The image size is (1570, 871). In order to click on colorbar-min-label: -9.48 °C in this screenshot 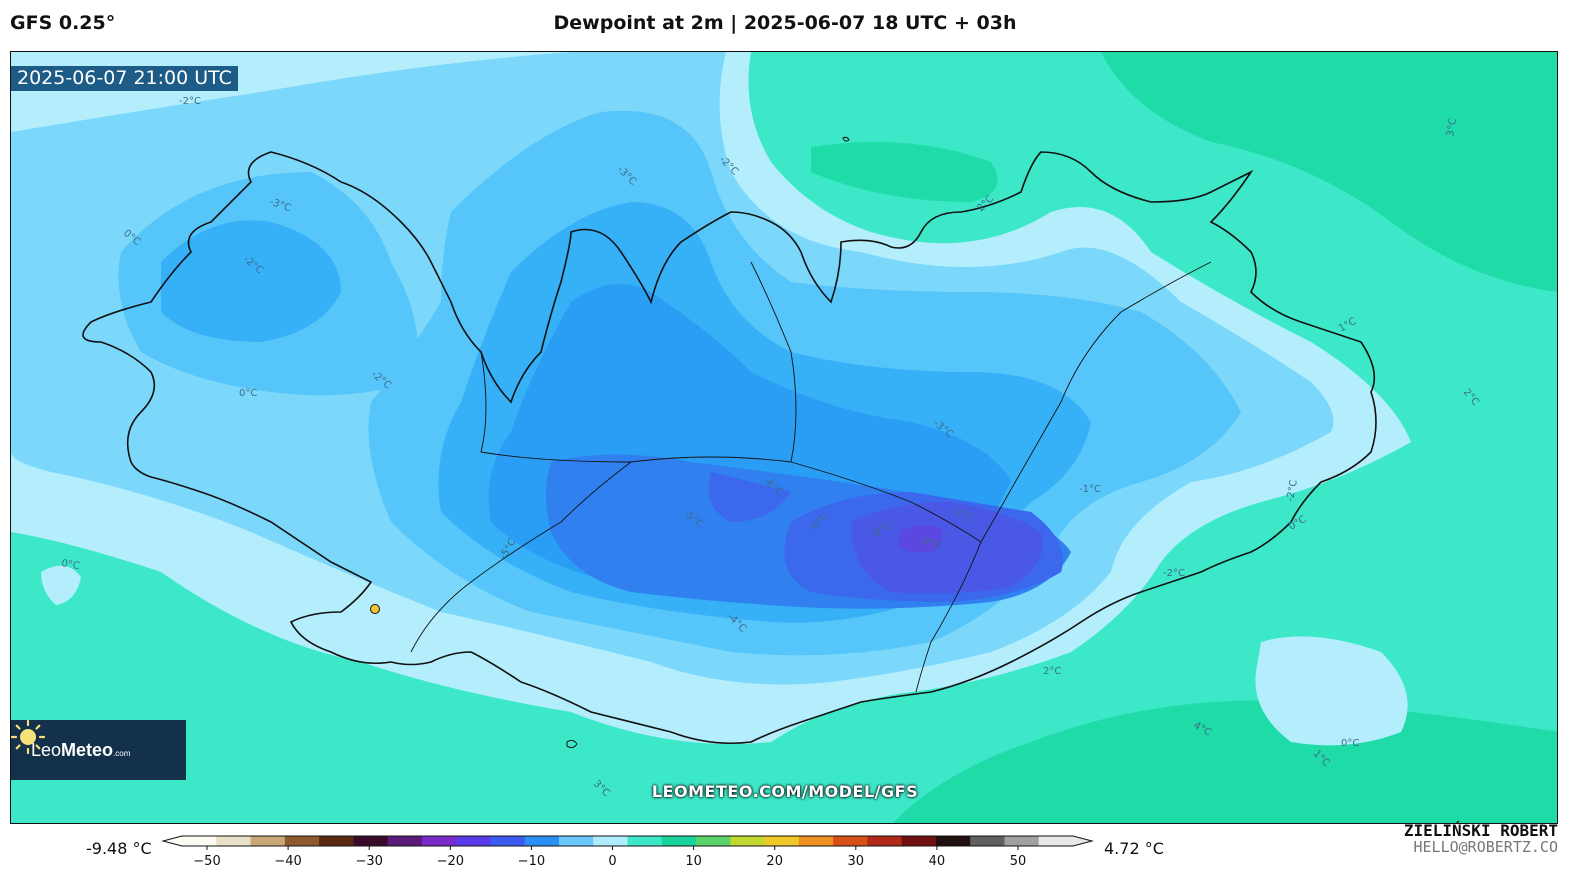, I will do `click(119, 848)`.